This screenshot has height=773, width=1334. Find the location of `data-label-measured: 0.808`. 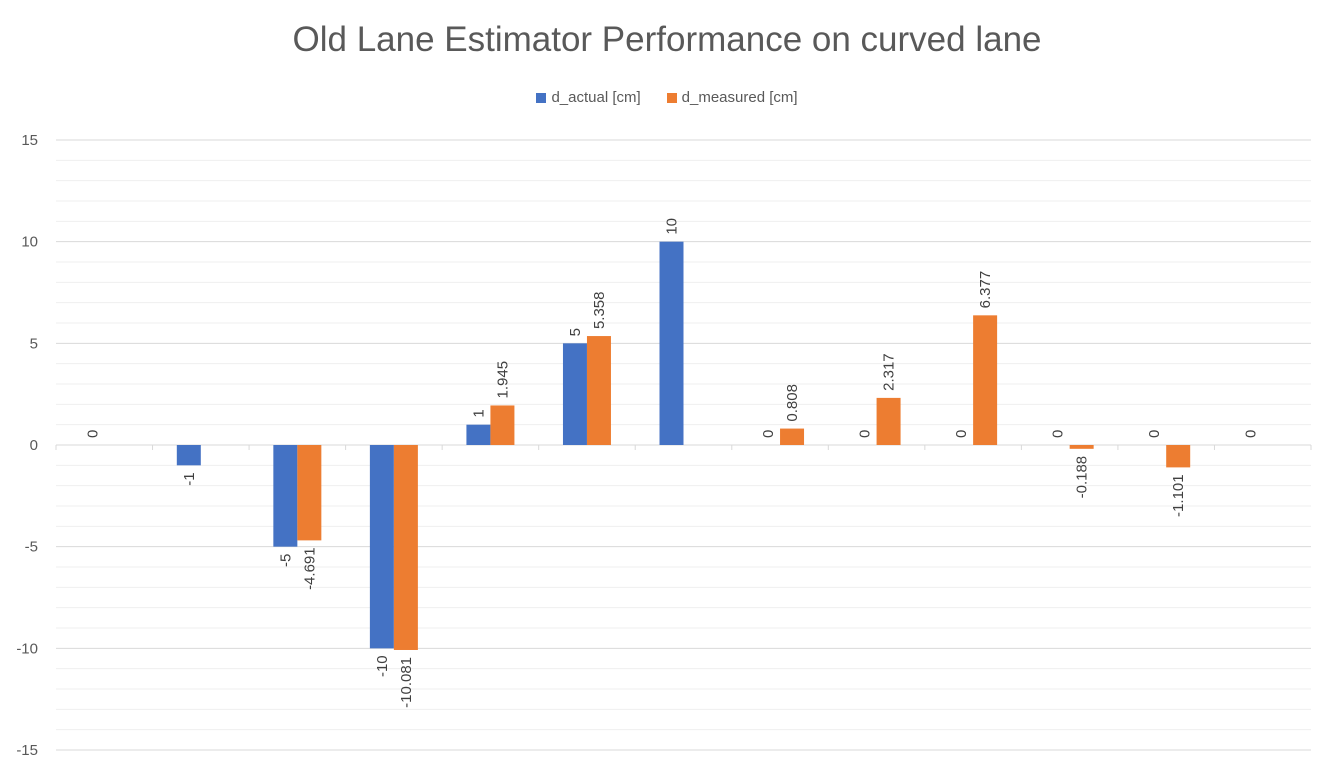

data-label-measured: 0.808 is located at coordinates (792, 403).